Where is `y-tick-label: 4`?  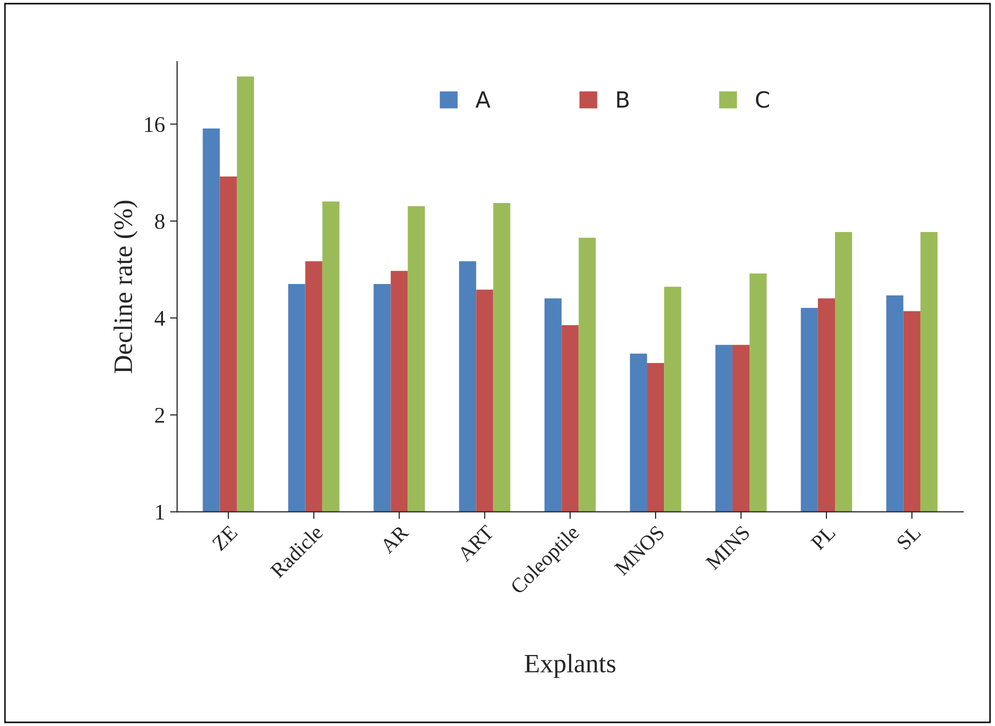
y-tick-label: 4 is located at coordinates (159, 318).